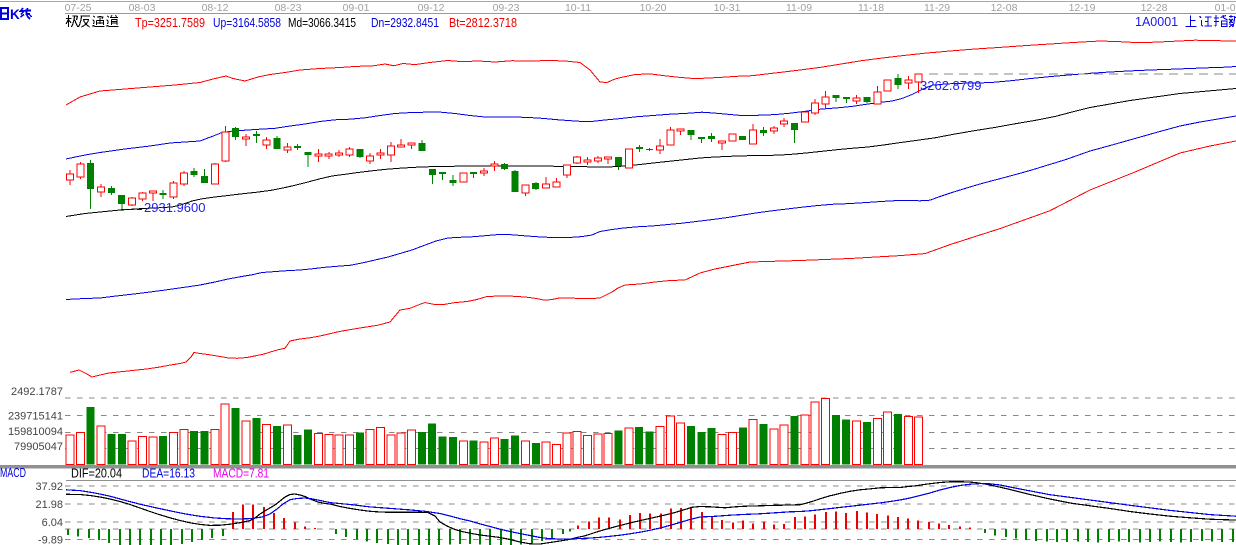 Image resolution: width=1236 pixels, height=545 pixels. Describe the element at coordinates (950, 85) in the screenshot. I see `svg-text: 3262.8799` at that location.